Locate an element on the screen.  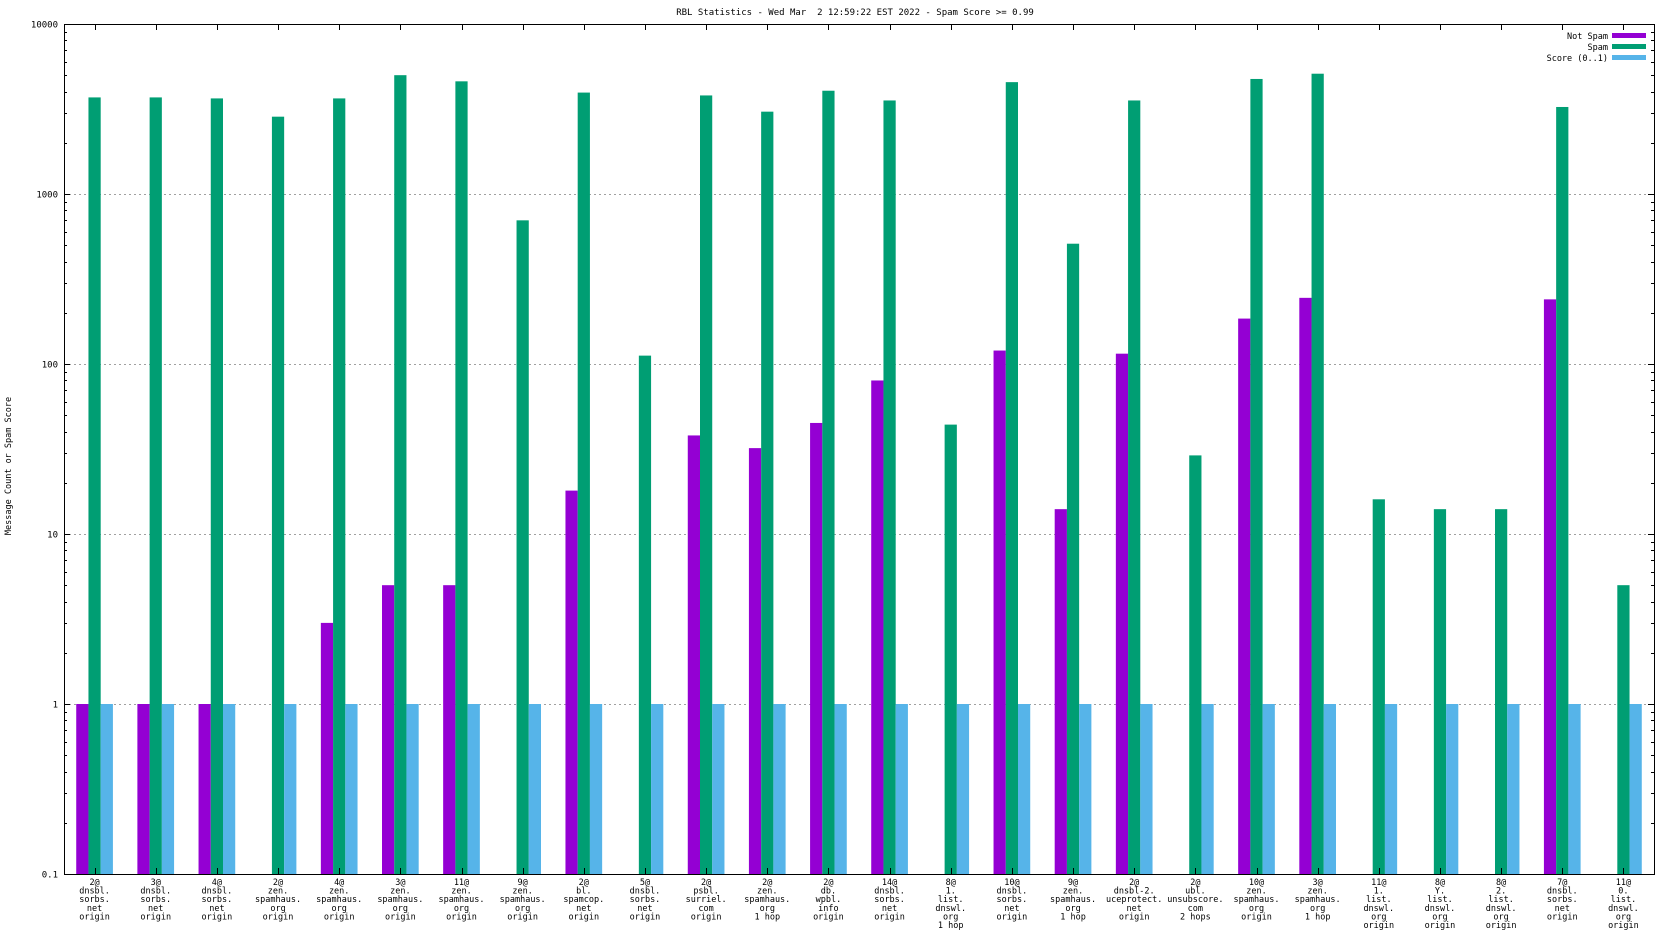
y-tick-label: 1 is located at coordinates (55, 706).